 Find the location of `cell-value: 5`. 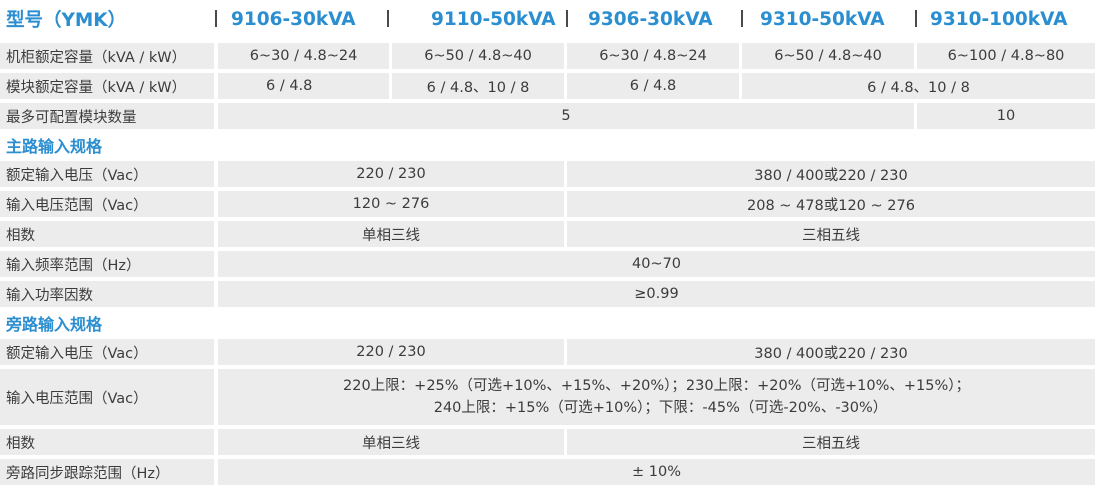

cell-value: 5 is located at coordinates (566, 116).